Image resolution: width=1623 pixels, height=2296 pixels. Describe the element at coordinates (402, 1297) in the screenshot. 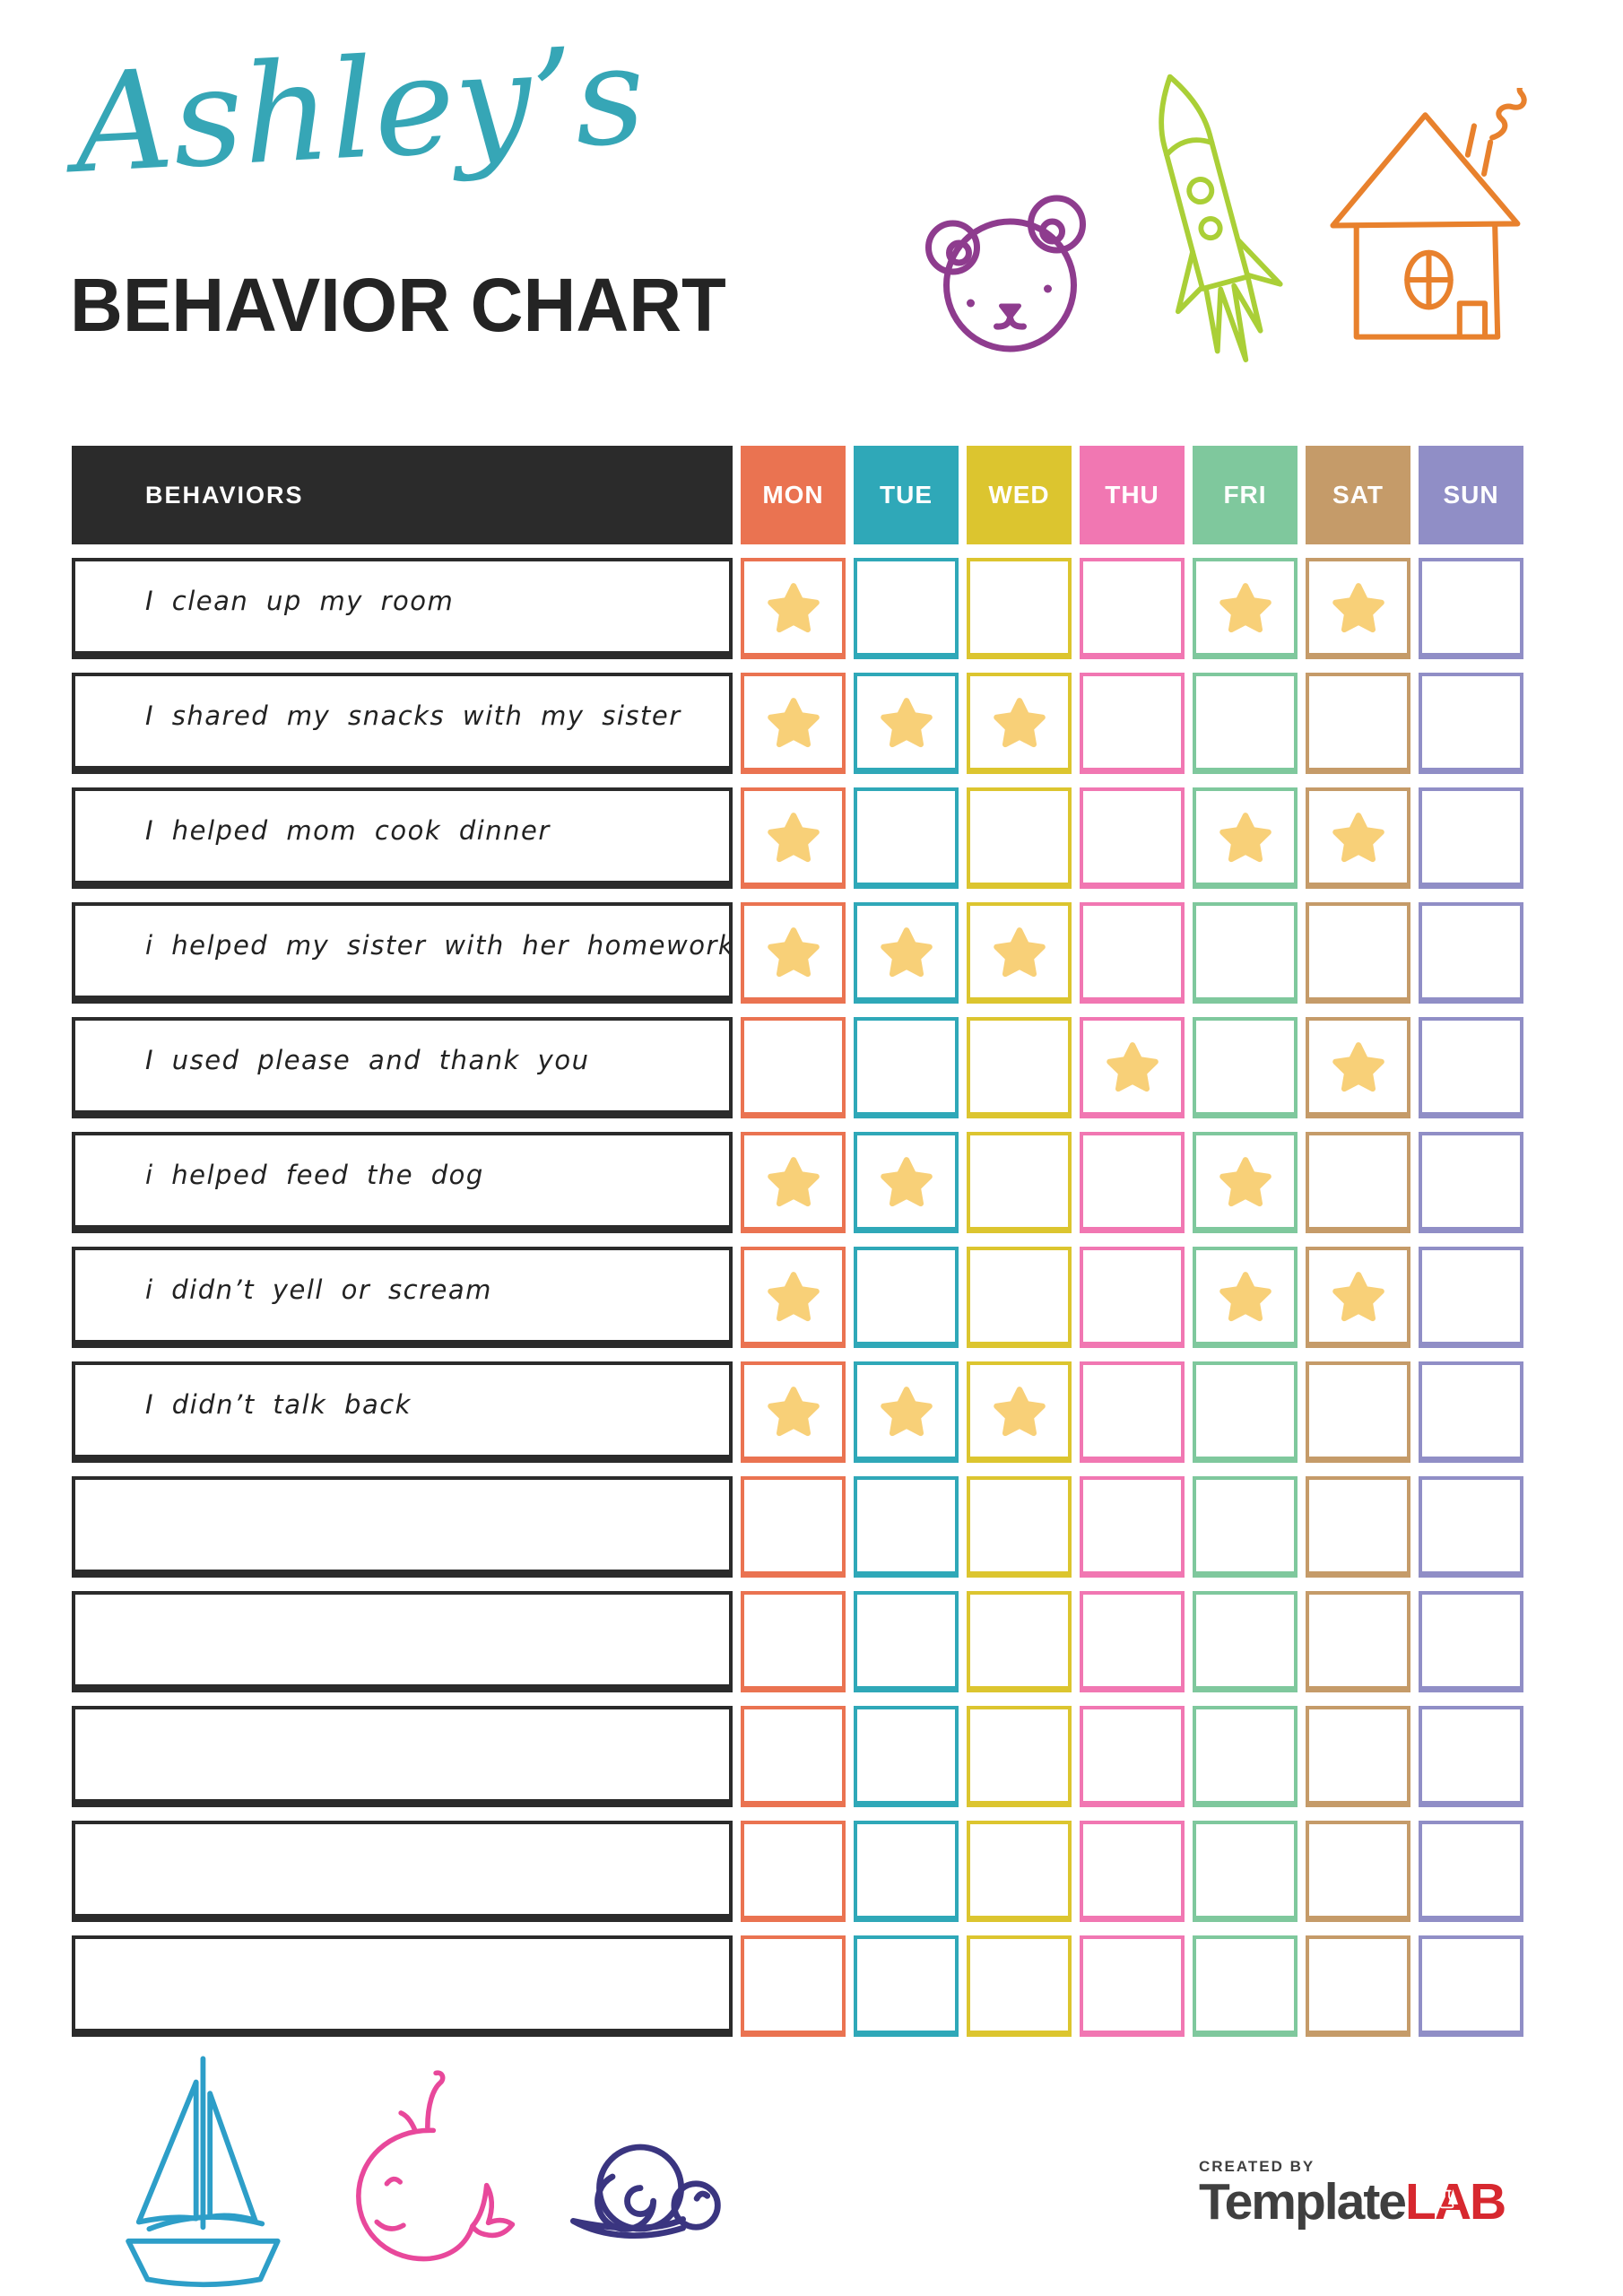

I see `behavior-label-row-7: i didn’t yell or scream` at that location.